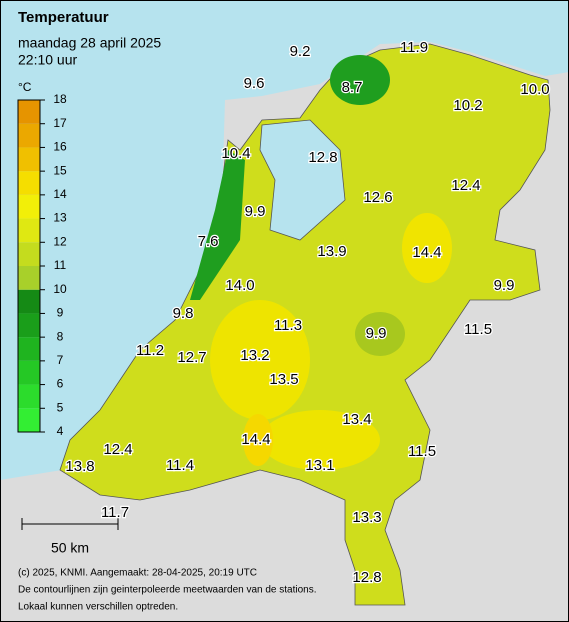 The width and height of the screenshot is (569, 622). Describe the element at coordinates (60, 289) in the screenshot. I see `colorbar-label: 10` at that location.